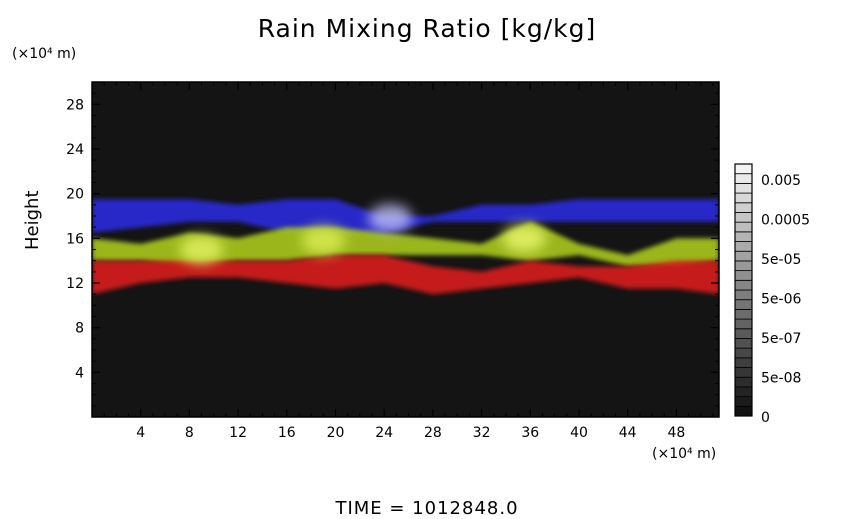 Image resolution: width=854 pixels, height=519 pixels. Describe the element at coordinates (579, 433) in the screenshot. I see `x-tick-label: 40` at that location.